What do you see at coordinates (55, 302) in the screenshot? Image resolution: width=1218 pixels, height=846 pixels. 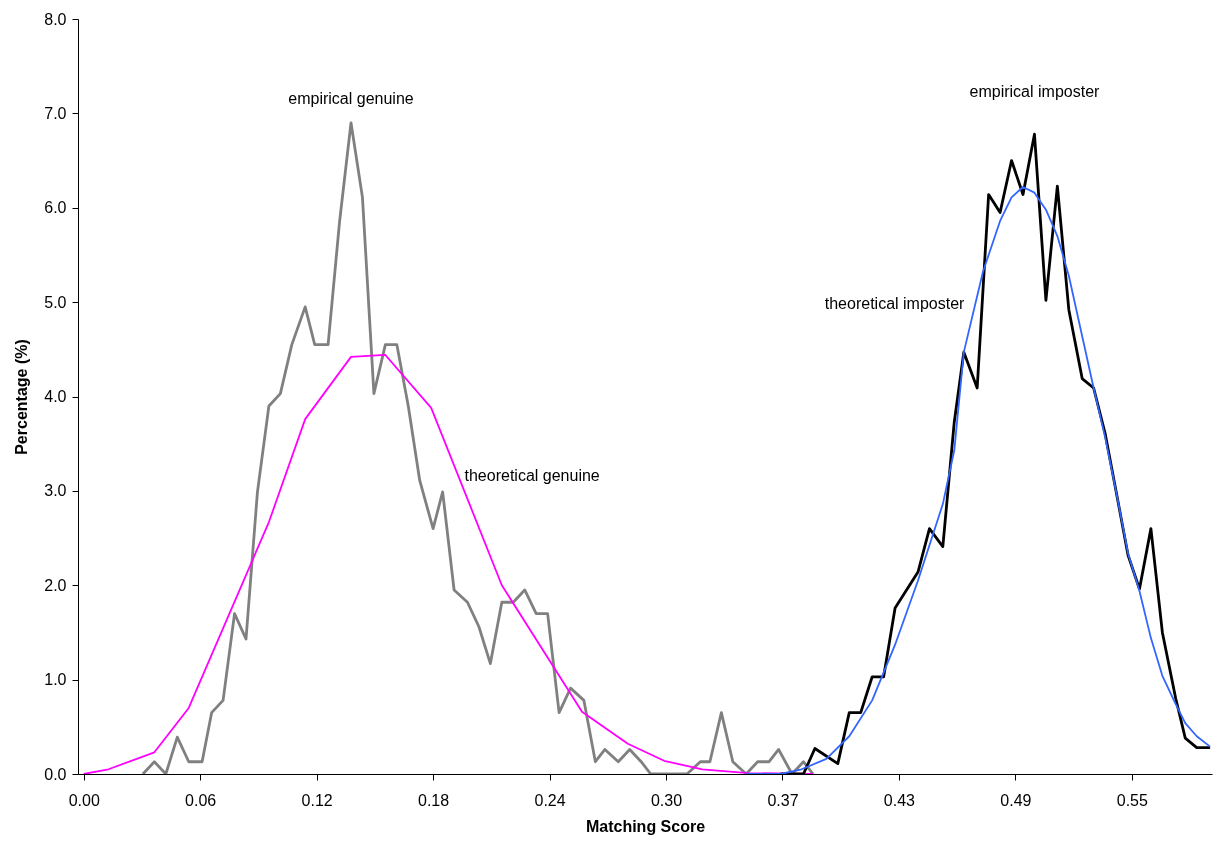 I see `y-tick-label: 5.0` at bounding box center [55, 302].